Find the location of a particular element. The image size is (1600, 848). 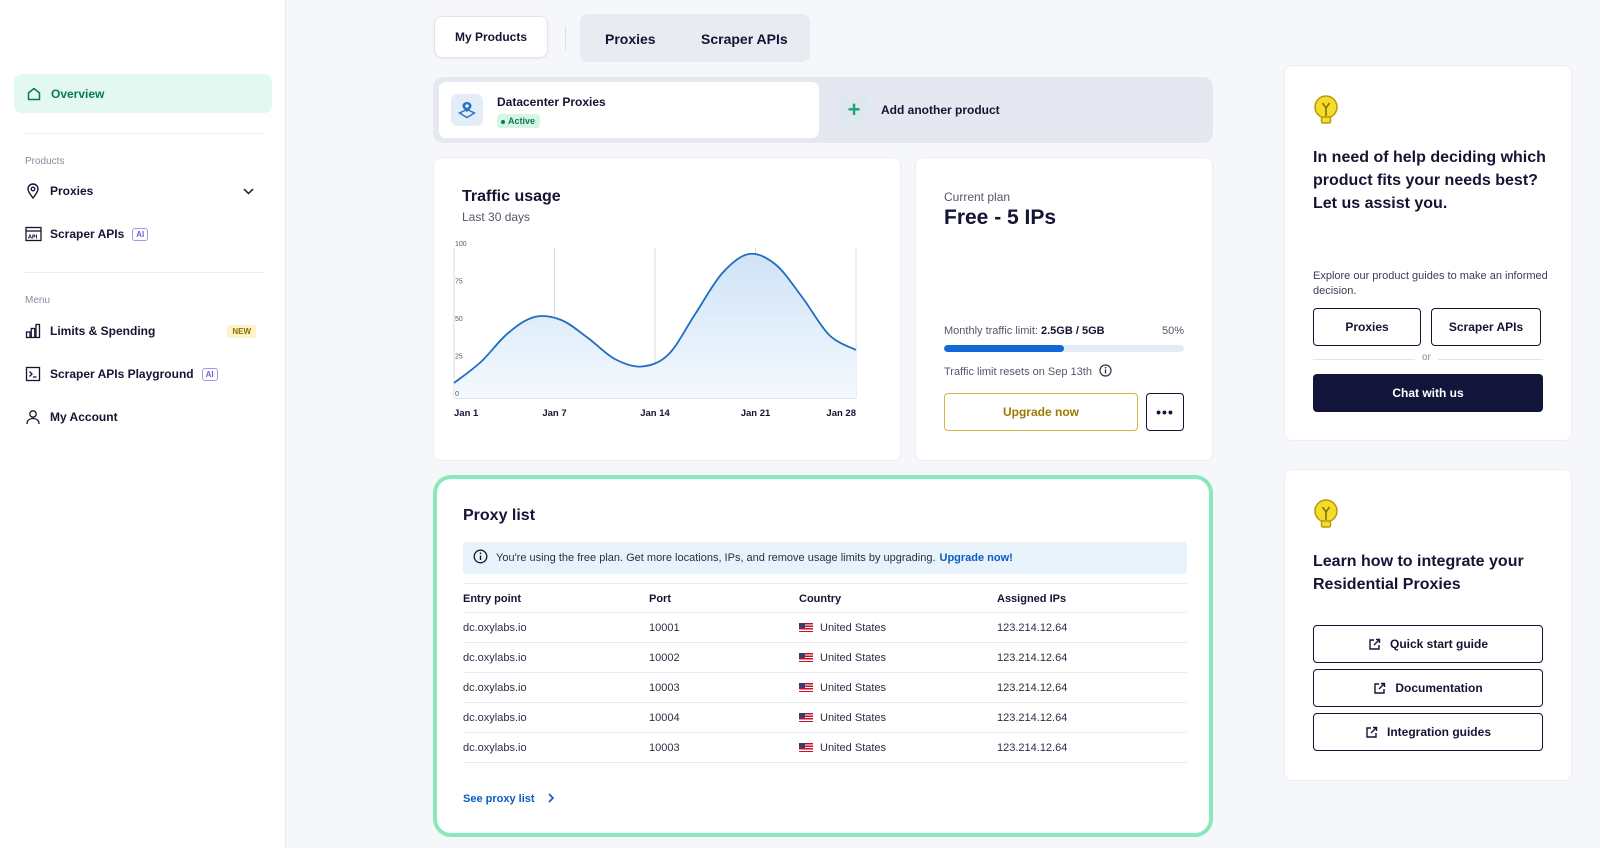

y-tick-label: 0 is located at coordinates (457, 394).